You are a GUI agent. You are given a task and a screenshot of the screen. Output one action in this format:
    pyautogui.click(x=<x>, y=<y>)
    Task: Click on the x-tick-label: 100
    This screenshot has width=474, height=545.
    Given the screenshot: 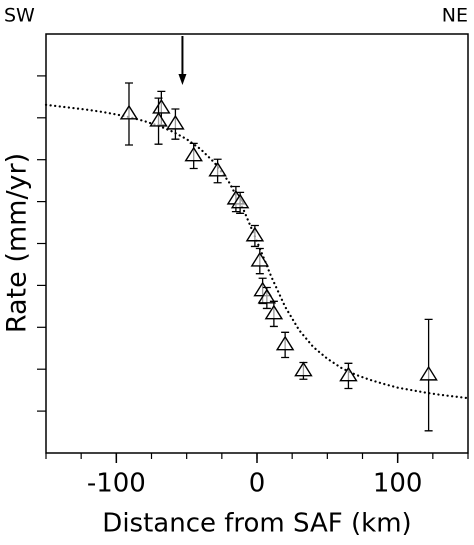 What is the action you would take?
    pyautogui.click(x=398, y=484)
    